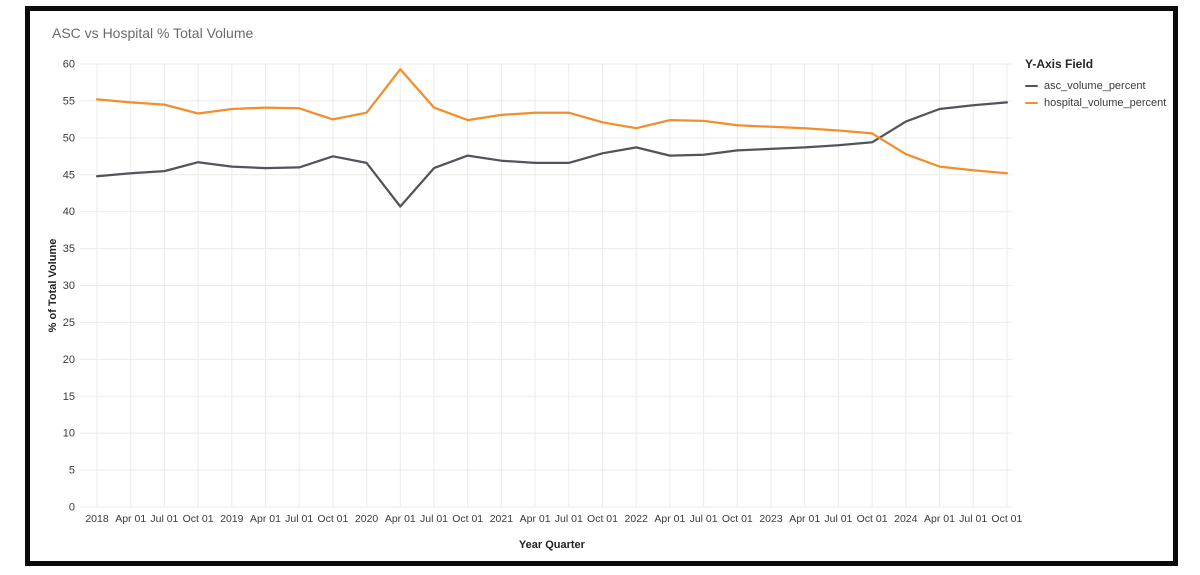 The width and height of the screenshot is (1200, 575). I want to click on svg-text: 60, so click(69, 65).